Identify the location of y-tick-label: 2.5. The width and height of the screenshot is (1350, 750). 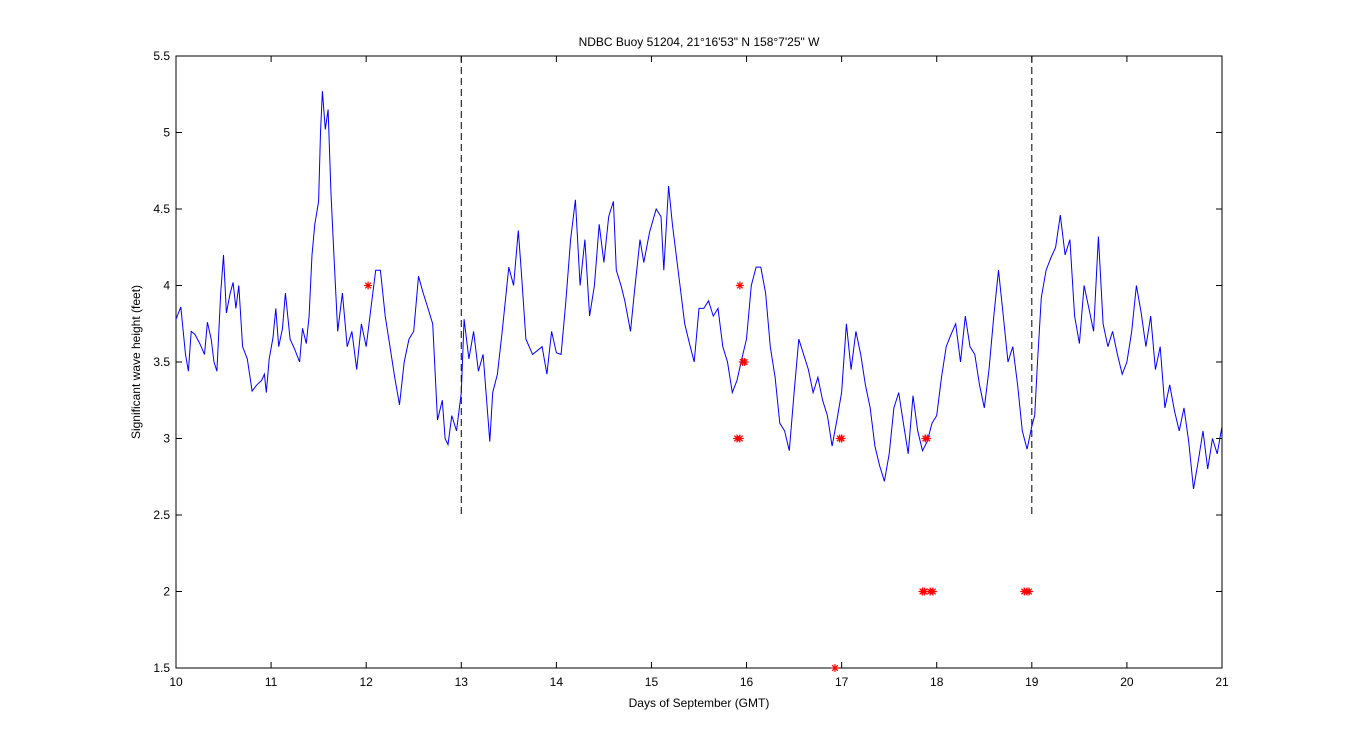
(161, 515).